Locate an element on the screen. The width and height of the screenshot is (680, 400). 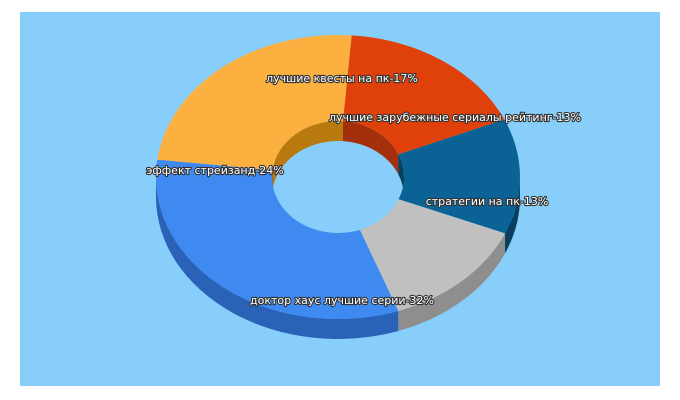
slice-label: лучшие зарубежные сериалы рейтинг-13% is located at coordinates (455, 117).